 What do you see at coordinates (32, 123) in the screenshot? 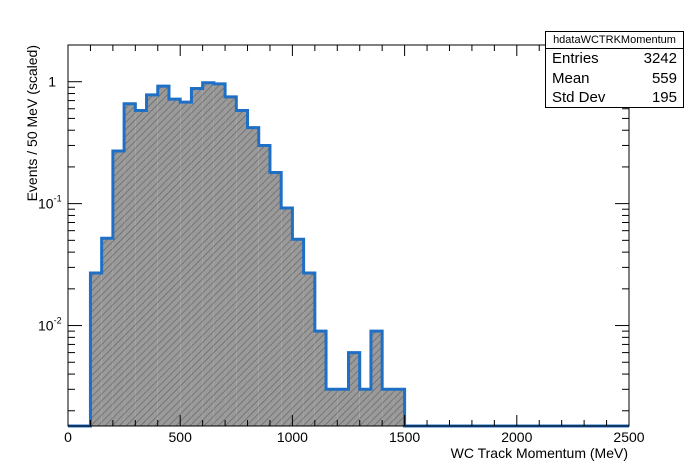
I see `y-axis-label: Events / 50 MeV (scaled)` at bounding box center [32, 123].